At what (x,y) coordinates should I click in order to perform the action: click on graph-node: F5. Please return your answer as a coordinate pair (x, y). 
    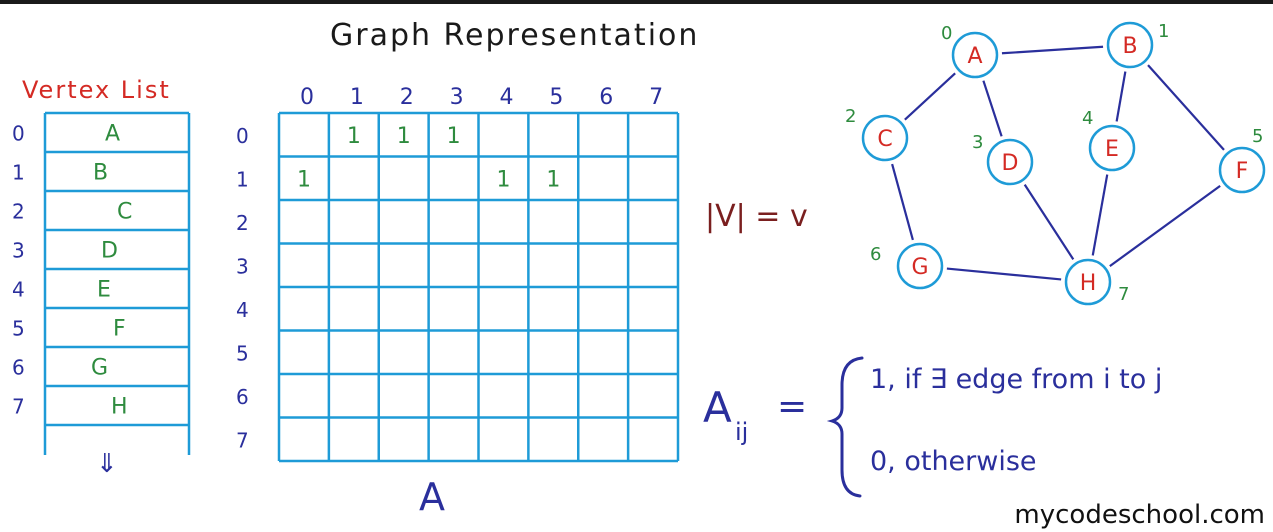
    Looking at the image, I should click on (1242, 160).